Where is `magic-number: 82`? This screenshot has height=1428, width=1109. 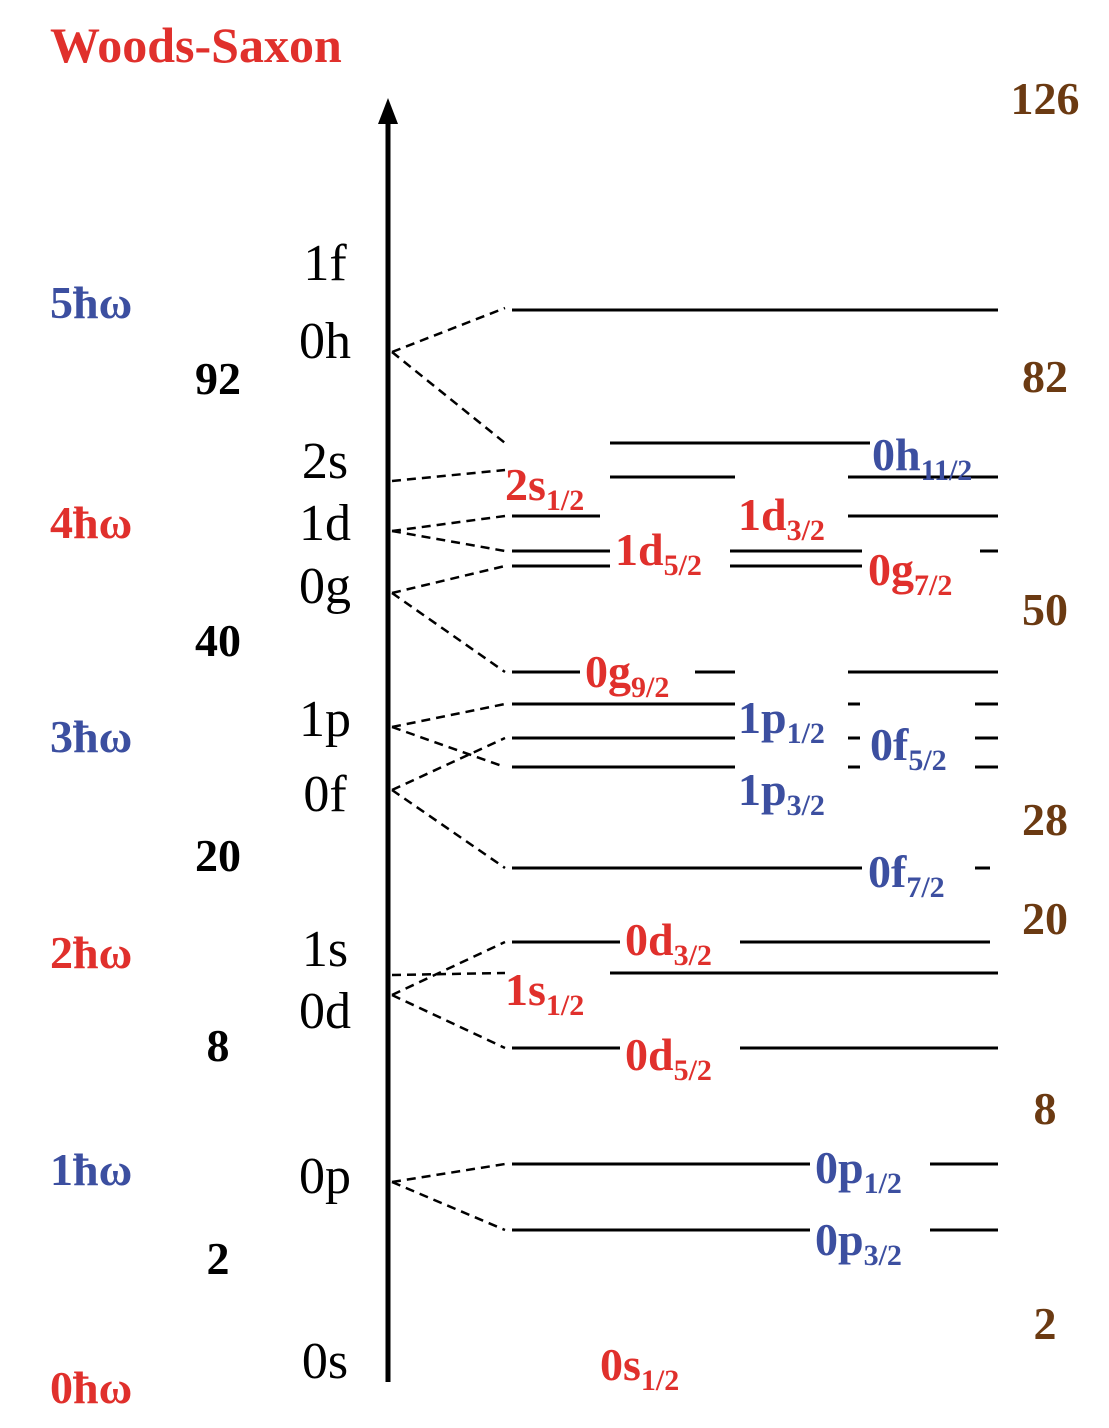 magic-number: 82 is located at coordinates (1045, 376).